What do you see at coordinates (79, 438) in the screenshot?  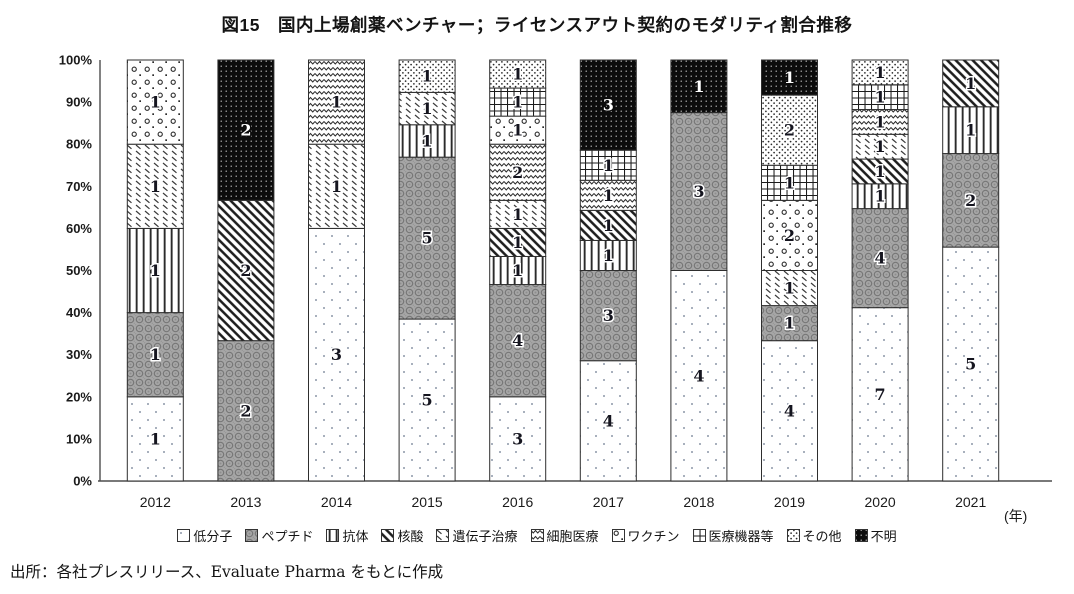 I see `y-tick-label: 10%` at bounding box center [79, 438].